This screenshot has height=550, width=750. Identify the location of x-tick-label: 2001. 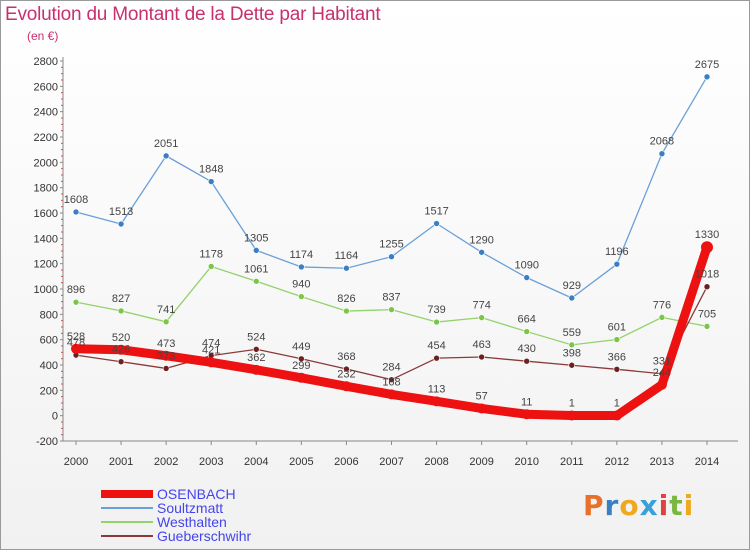
(121, 462).